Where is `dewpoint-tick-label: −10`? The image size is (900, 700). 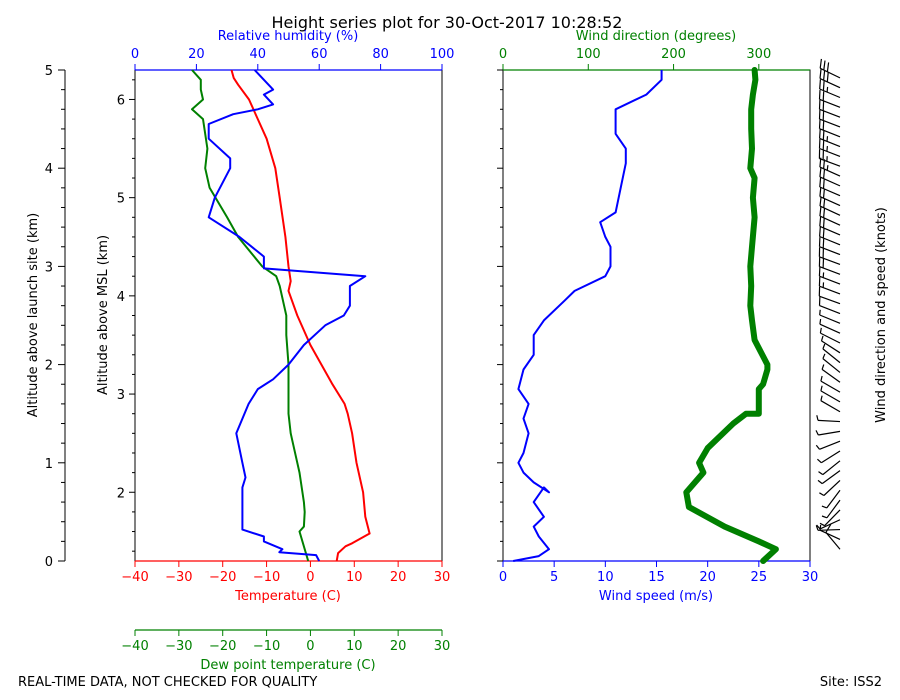
dewpoint-tick-label: −10 is located at coordinates (266, 646).